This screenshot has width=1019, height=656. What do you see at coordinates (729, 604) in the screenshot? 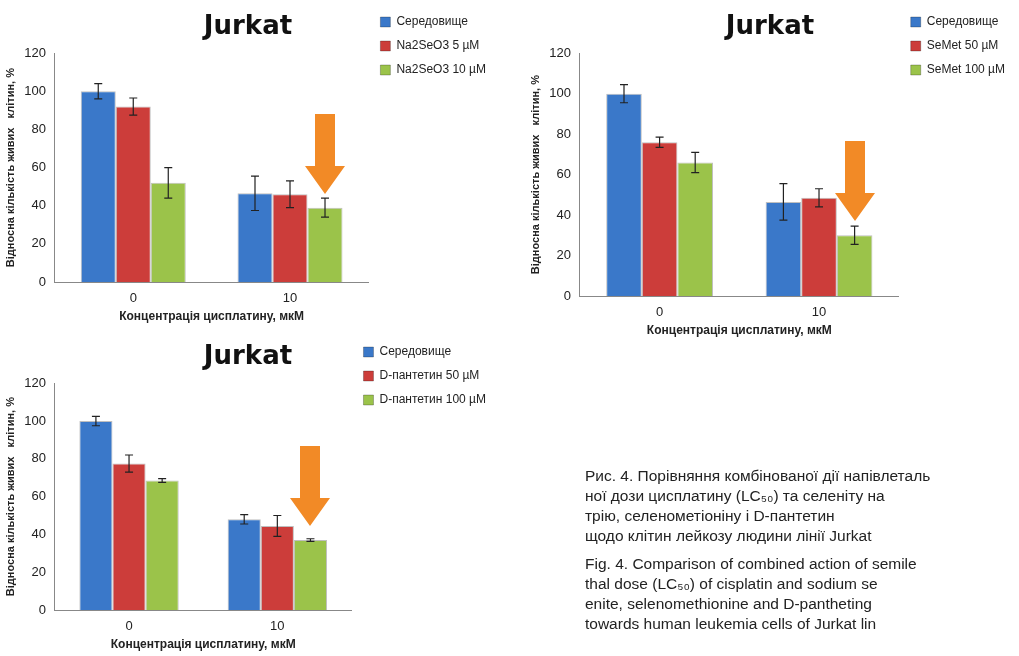
I see `text: enite, selenomethionine and D-pantheting` at bounding box center [729, 604].